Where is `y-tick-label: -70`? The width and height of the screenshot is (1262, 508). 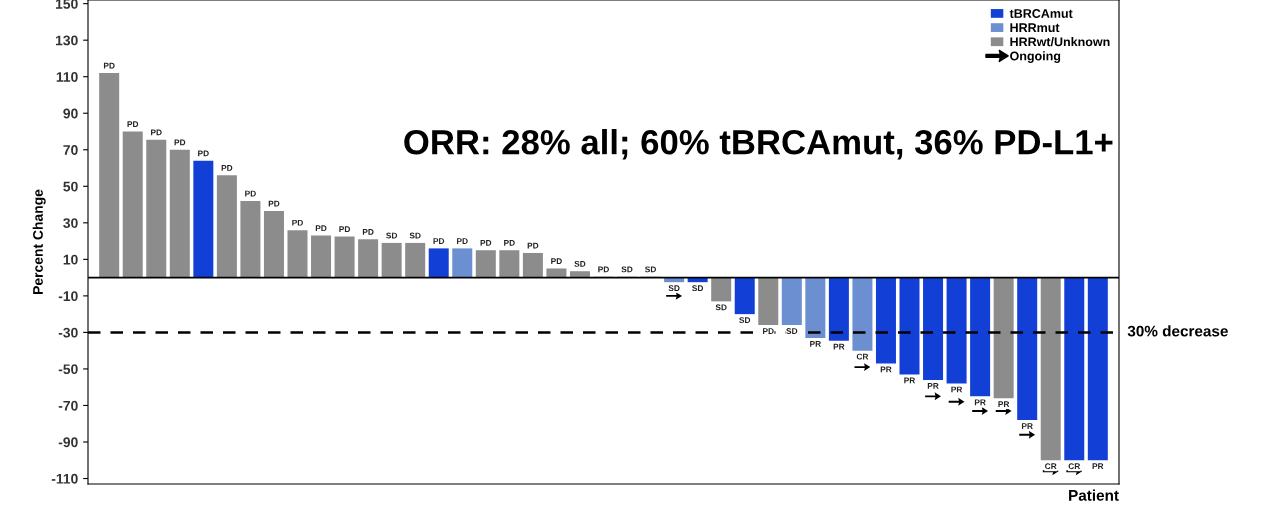 y-tick-label: -70 is located at coordinates (68, 405).